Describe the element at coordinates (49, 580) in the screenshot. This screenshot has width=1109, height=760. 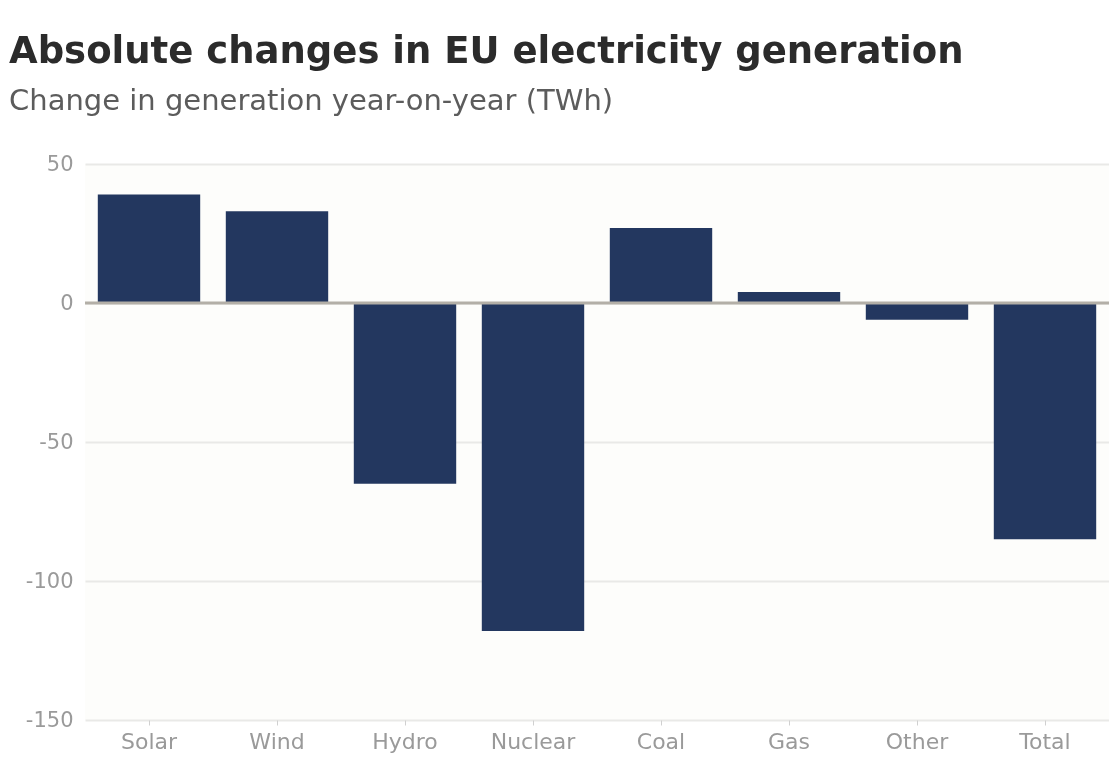
I see `y-tick-label: -100` at that location.